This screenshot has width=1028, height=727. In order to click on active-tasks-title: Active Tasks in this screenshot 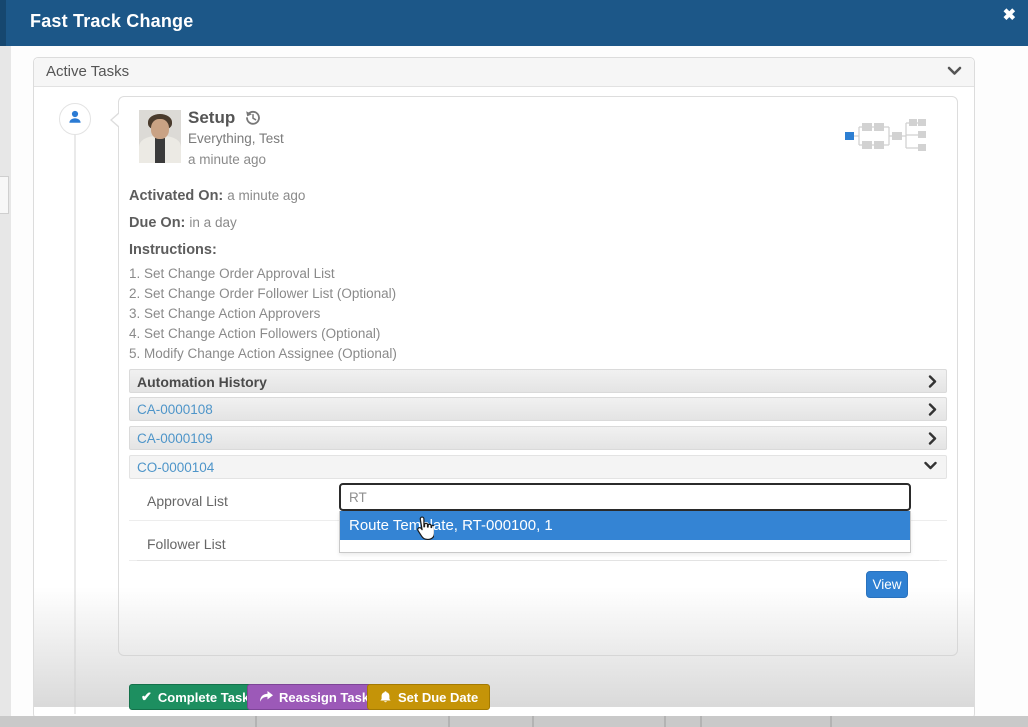, I will do `click(88, 71)`.